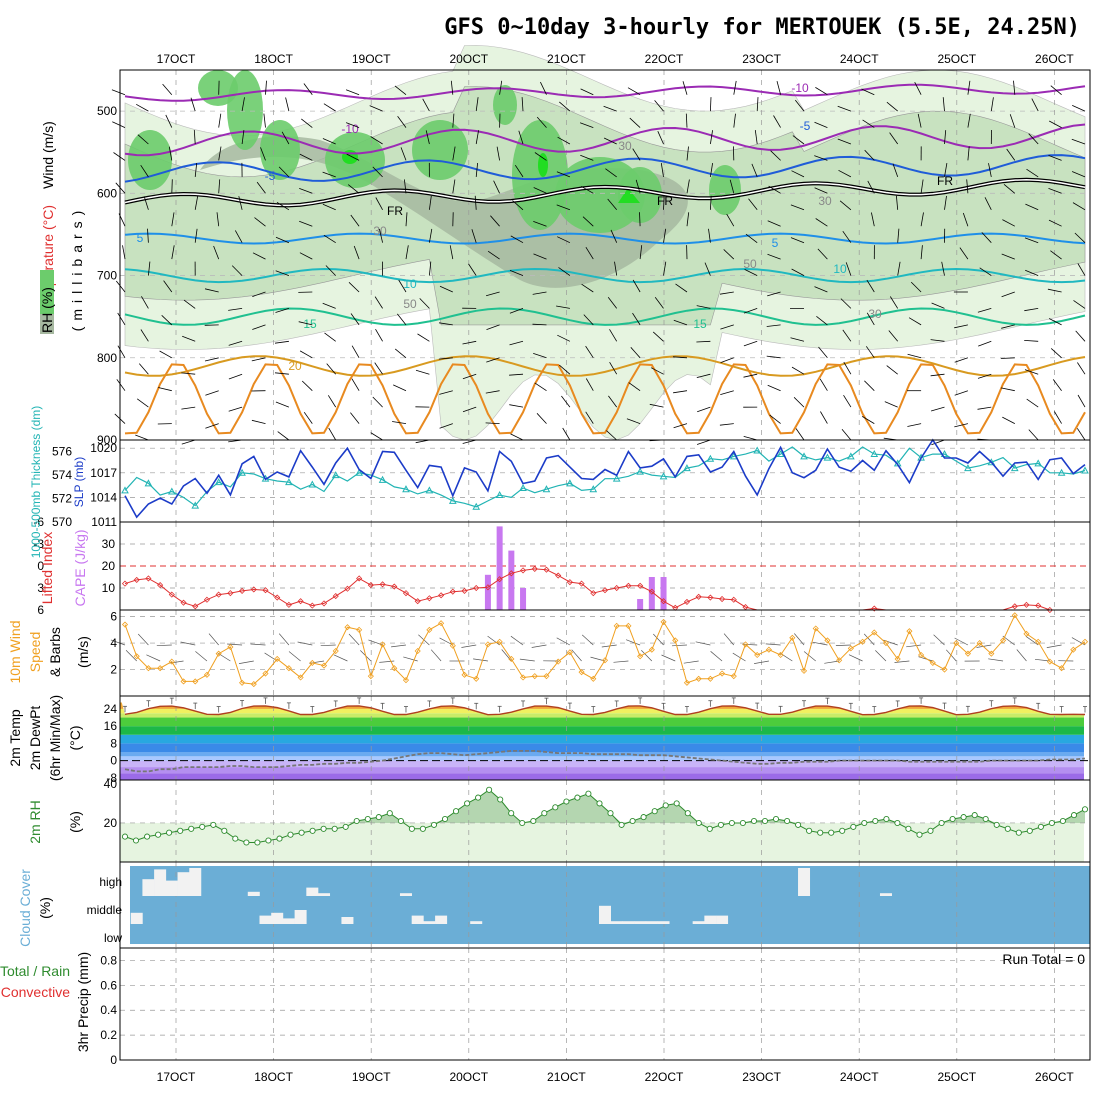 This screenshot has width=1100, height=1100. Describe the element at coordinates (62, 522) in the screenshot. I see `thickness-tick: 570` at that location.